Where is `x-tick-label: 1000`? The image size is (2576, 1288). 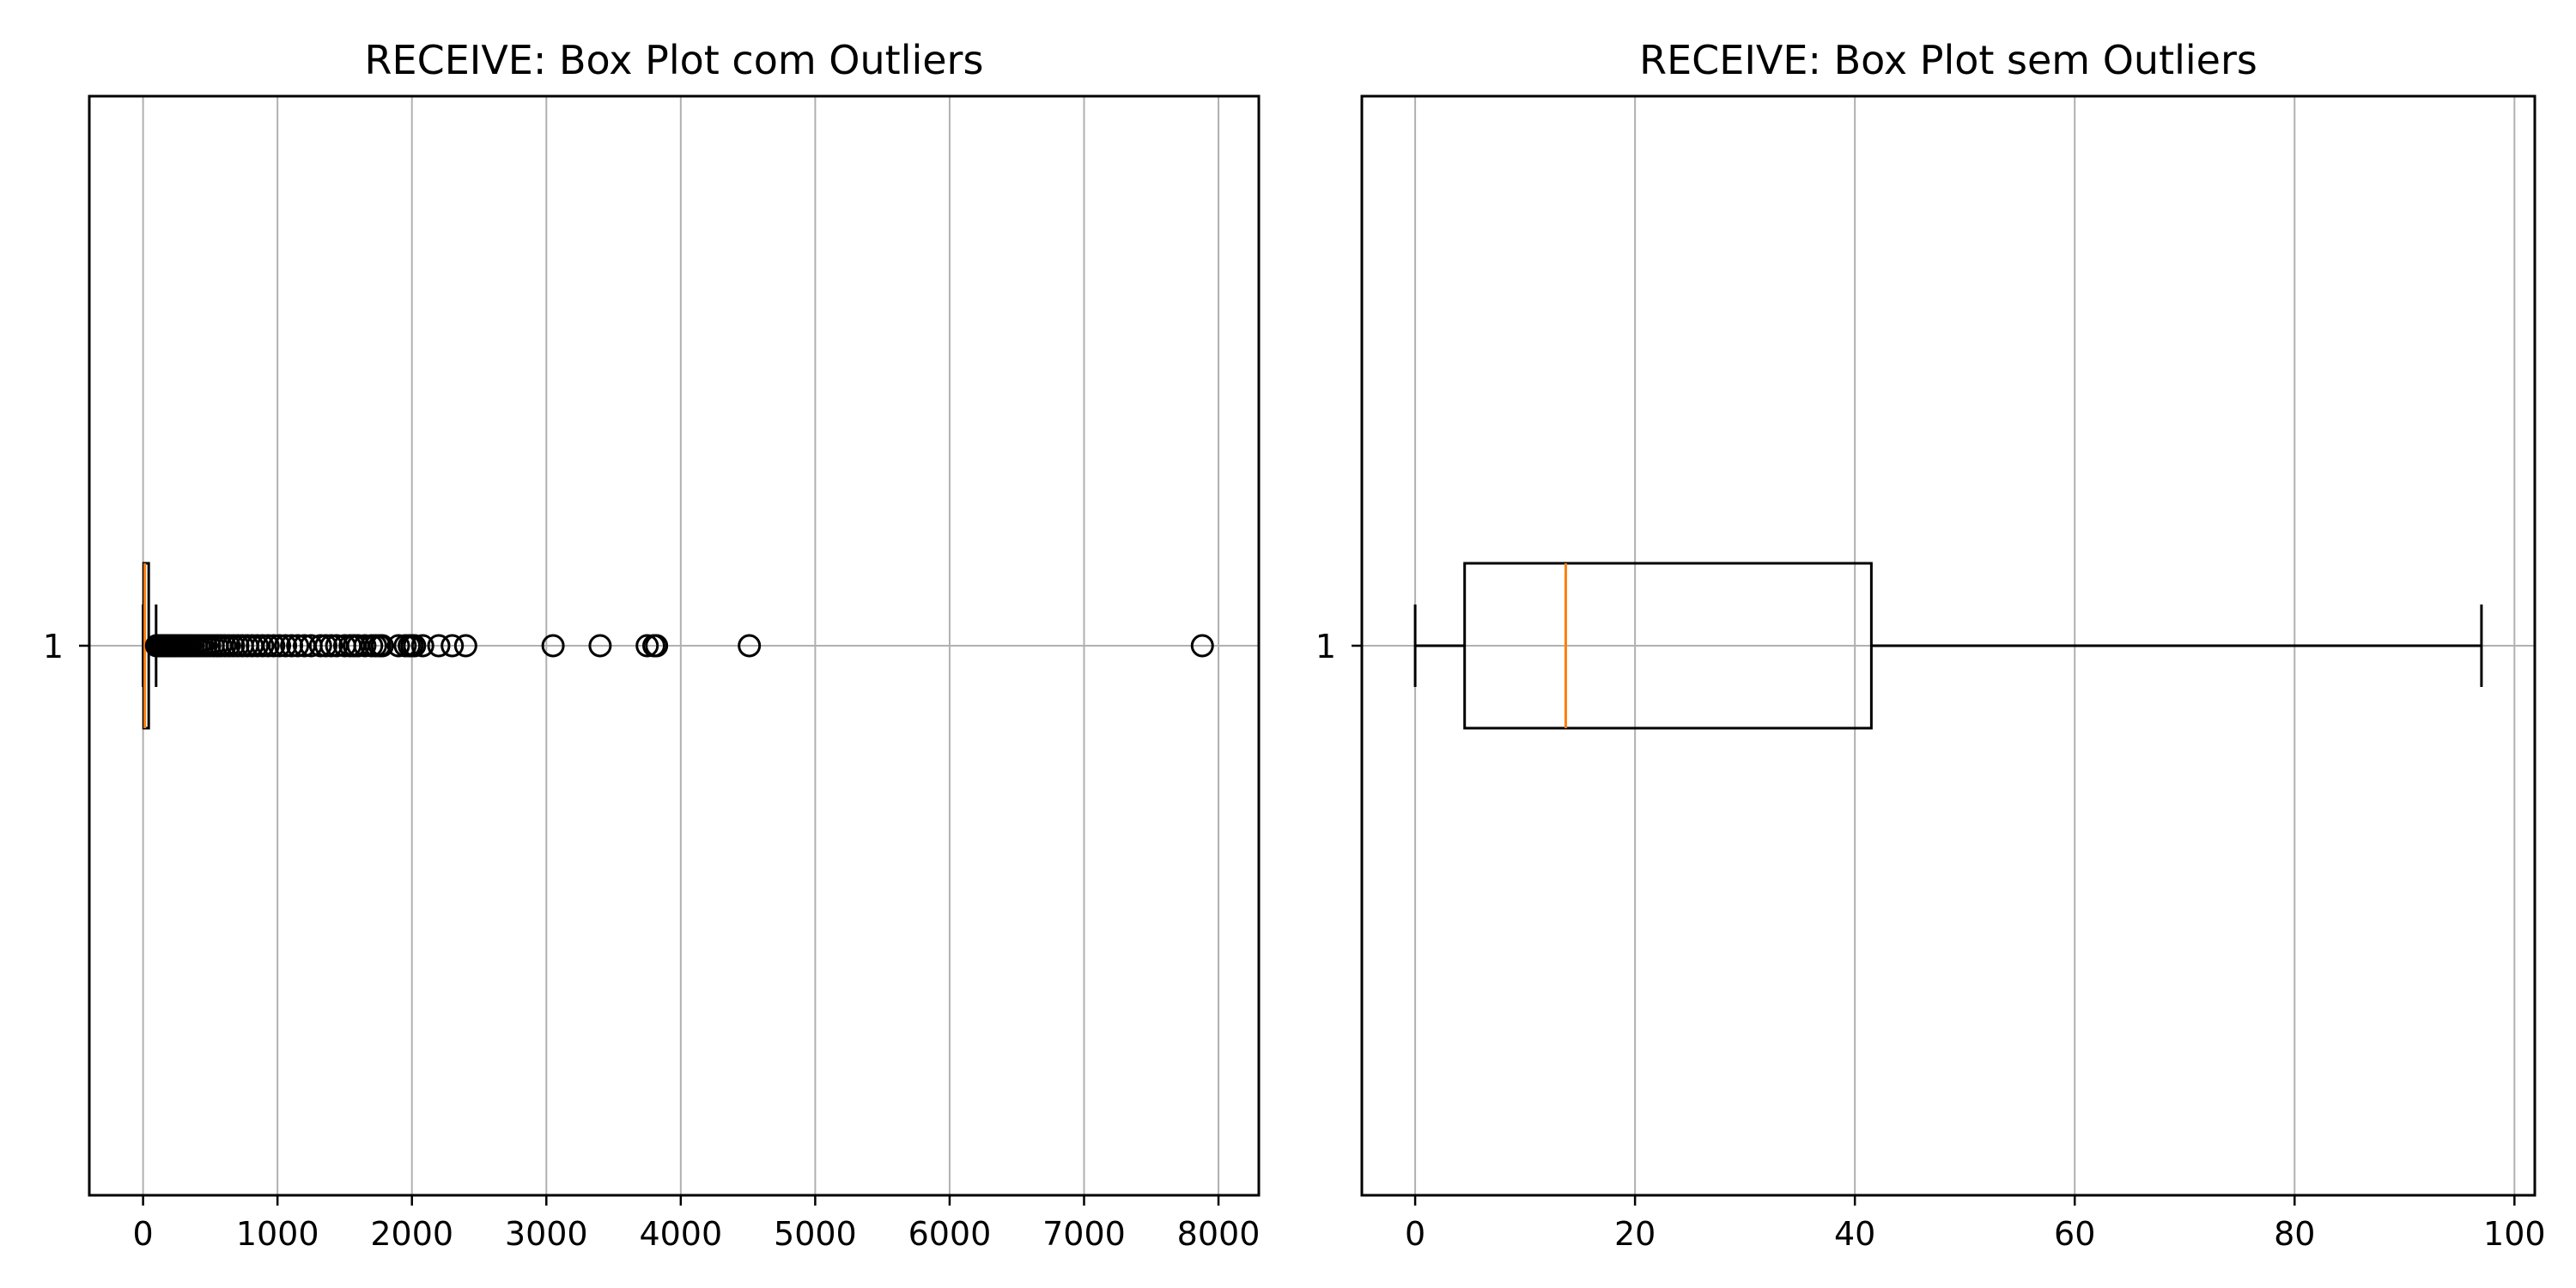
x-tick-label: 1000 is located at coordinates (278, 1234).